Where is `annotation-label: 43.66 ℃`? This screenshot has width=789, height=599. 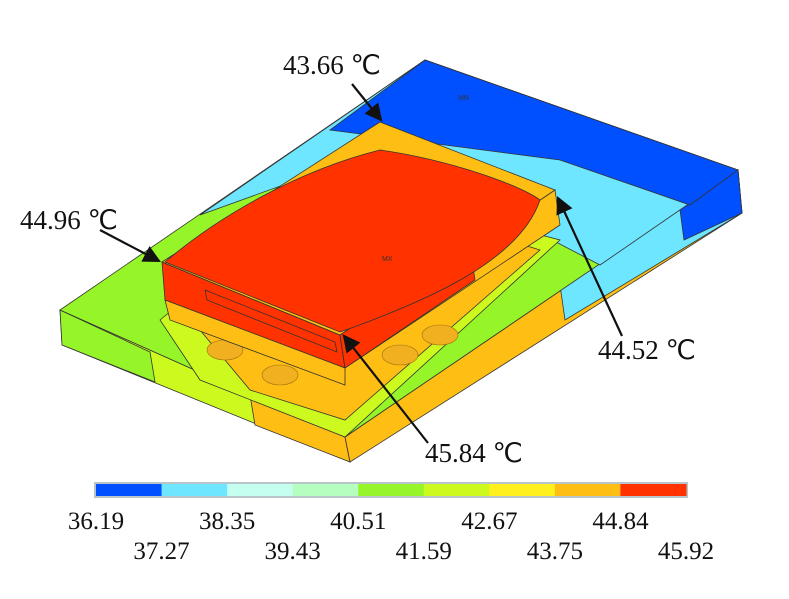
annotation-label: 43.66 ℃ is located at coordinates (332, 65).